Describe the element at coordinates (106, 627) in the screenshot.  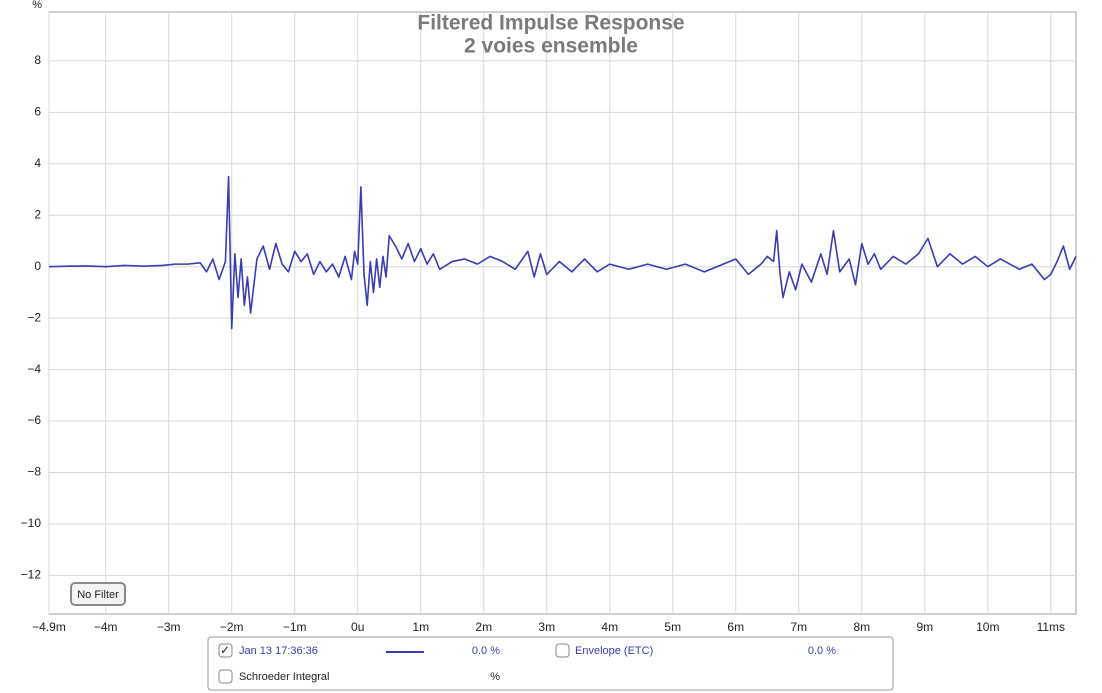
I see `x-tick-label: −4m` at that location.